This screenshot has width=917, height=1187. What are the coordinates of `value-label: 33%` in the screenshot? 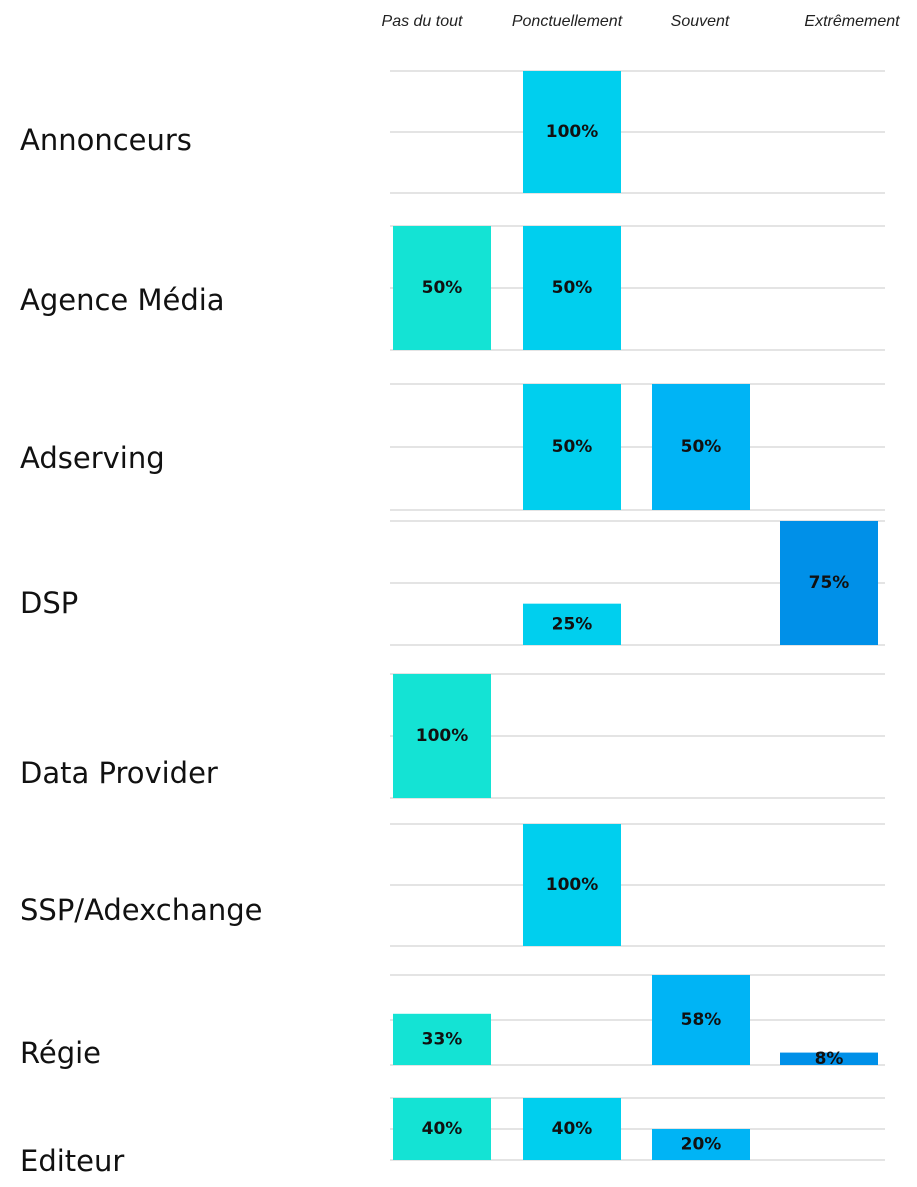 It's located at (442, 1039).